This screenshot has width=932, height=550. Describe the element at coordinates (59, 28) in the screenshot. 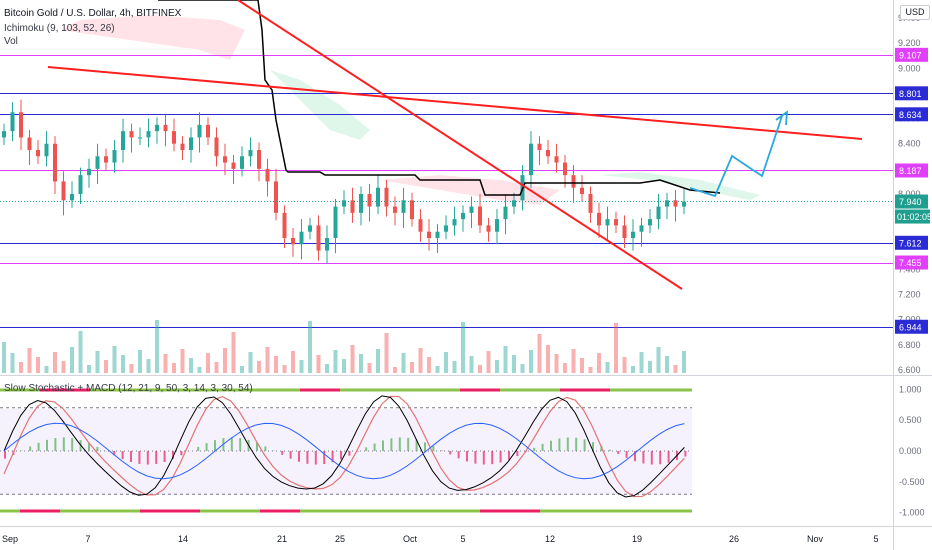

I see `ichimoku-legend: Ichimoku (9, 103, 52, 26)` at that location.